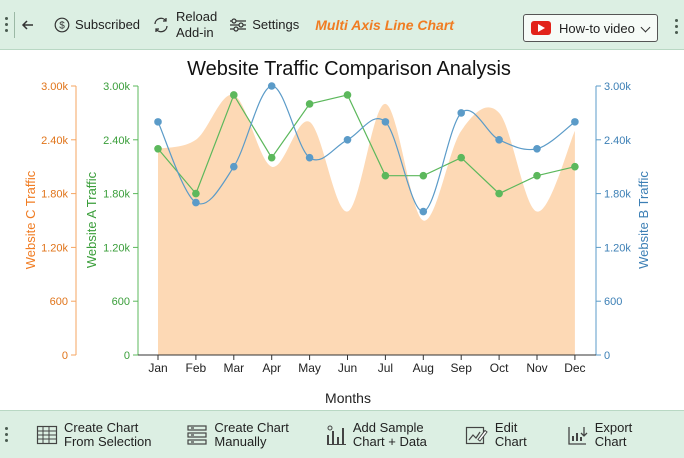  What do you see at coordinates (536, 368) in the screenshot?
I see `x-tick-label: Nov` at bounding box center [536, 368].